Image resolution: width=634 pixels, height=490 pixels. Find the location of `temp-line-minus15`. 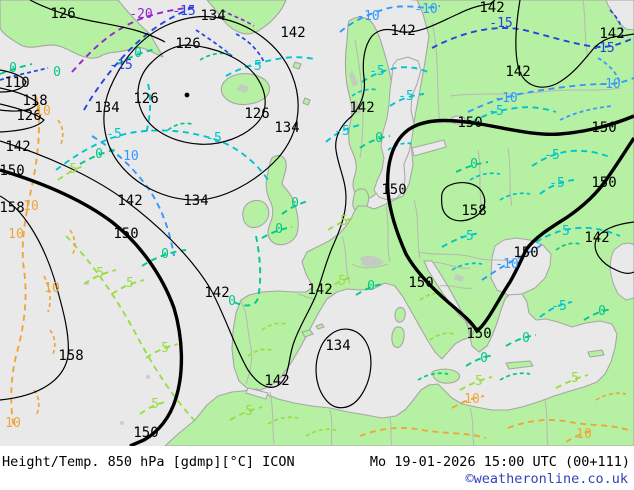

temp-line-minus15 is located at coordinates (140, 58).